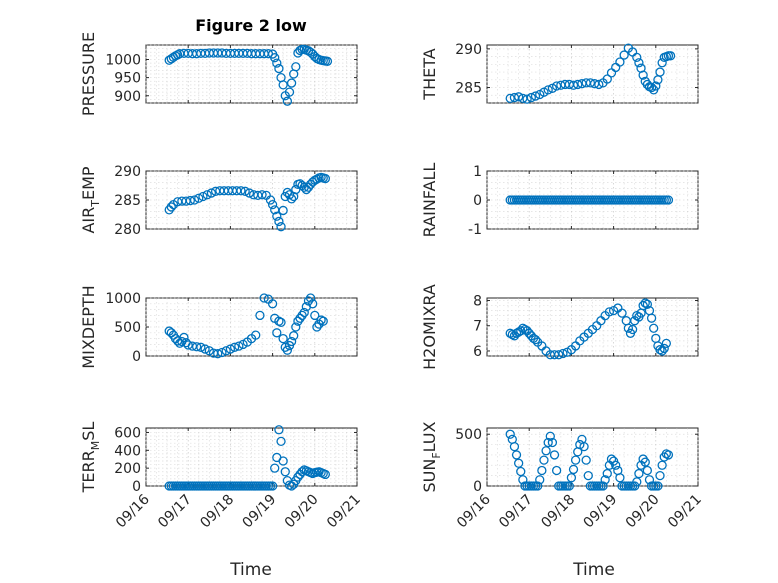 This screenshot has width=778, height=583. What do you see at coordinates (559, 327) in the screenshot?
I see `subplot-h2omixra: 6 7 8 H2OMIXRA` at bounding box center [559, 327].